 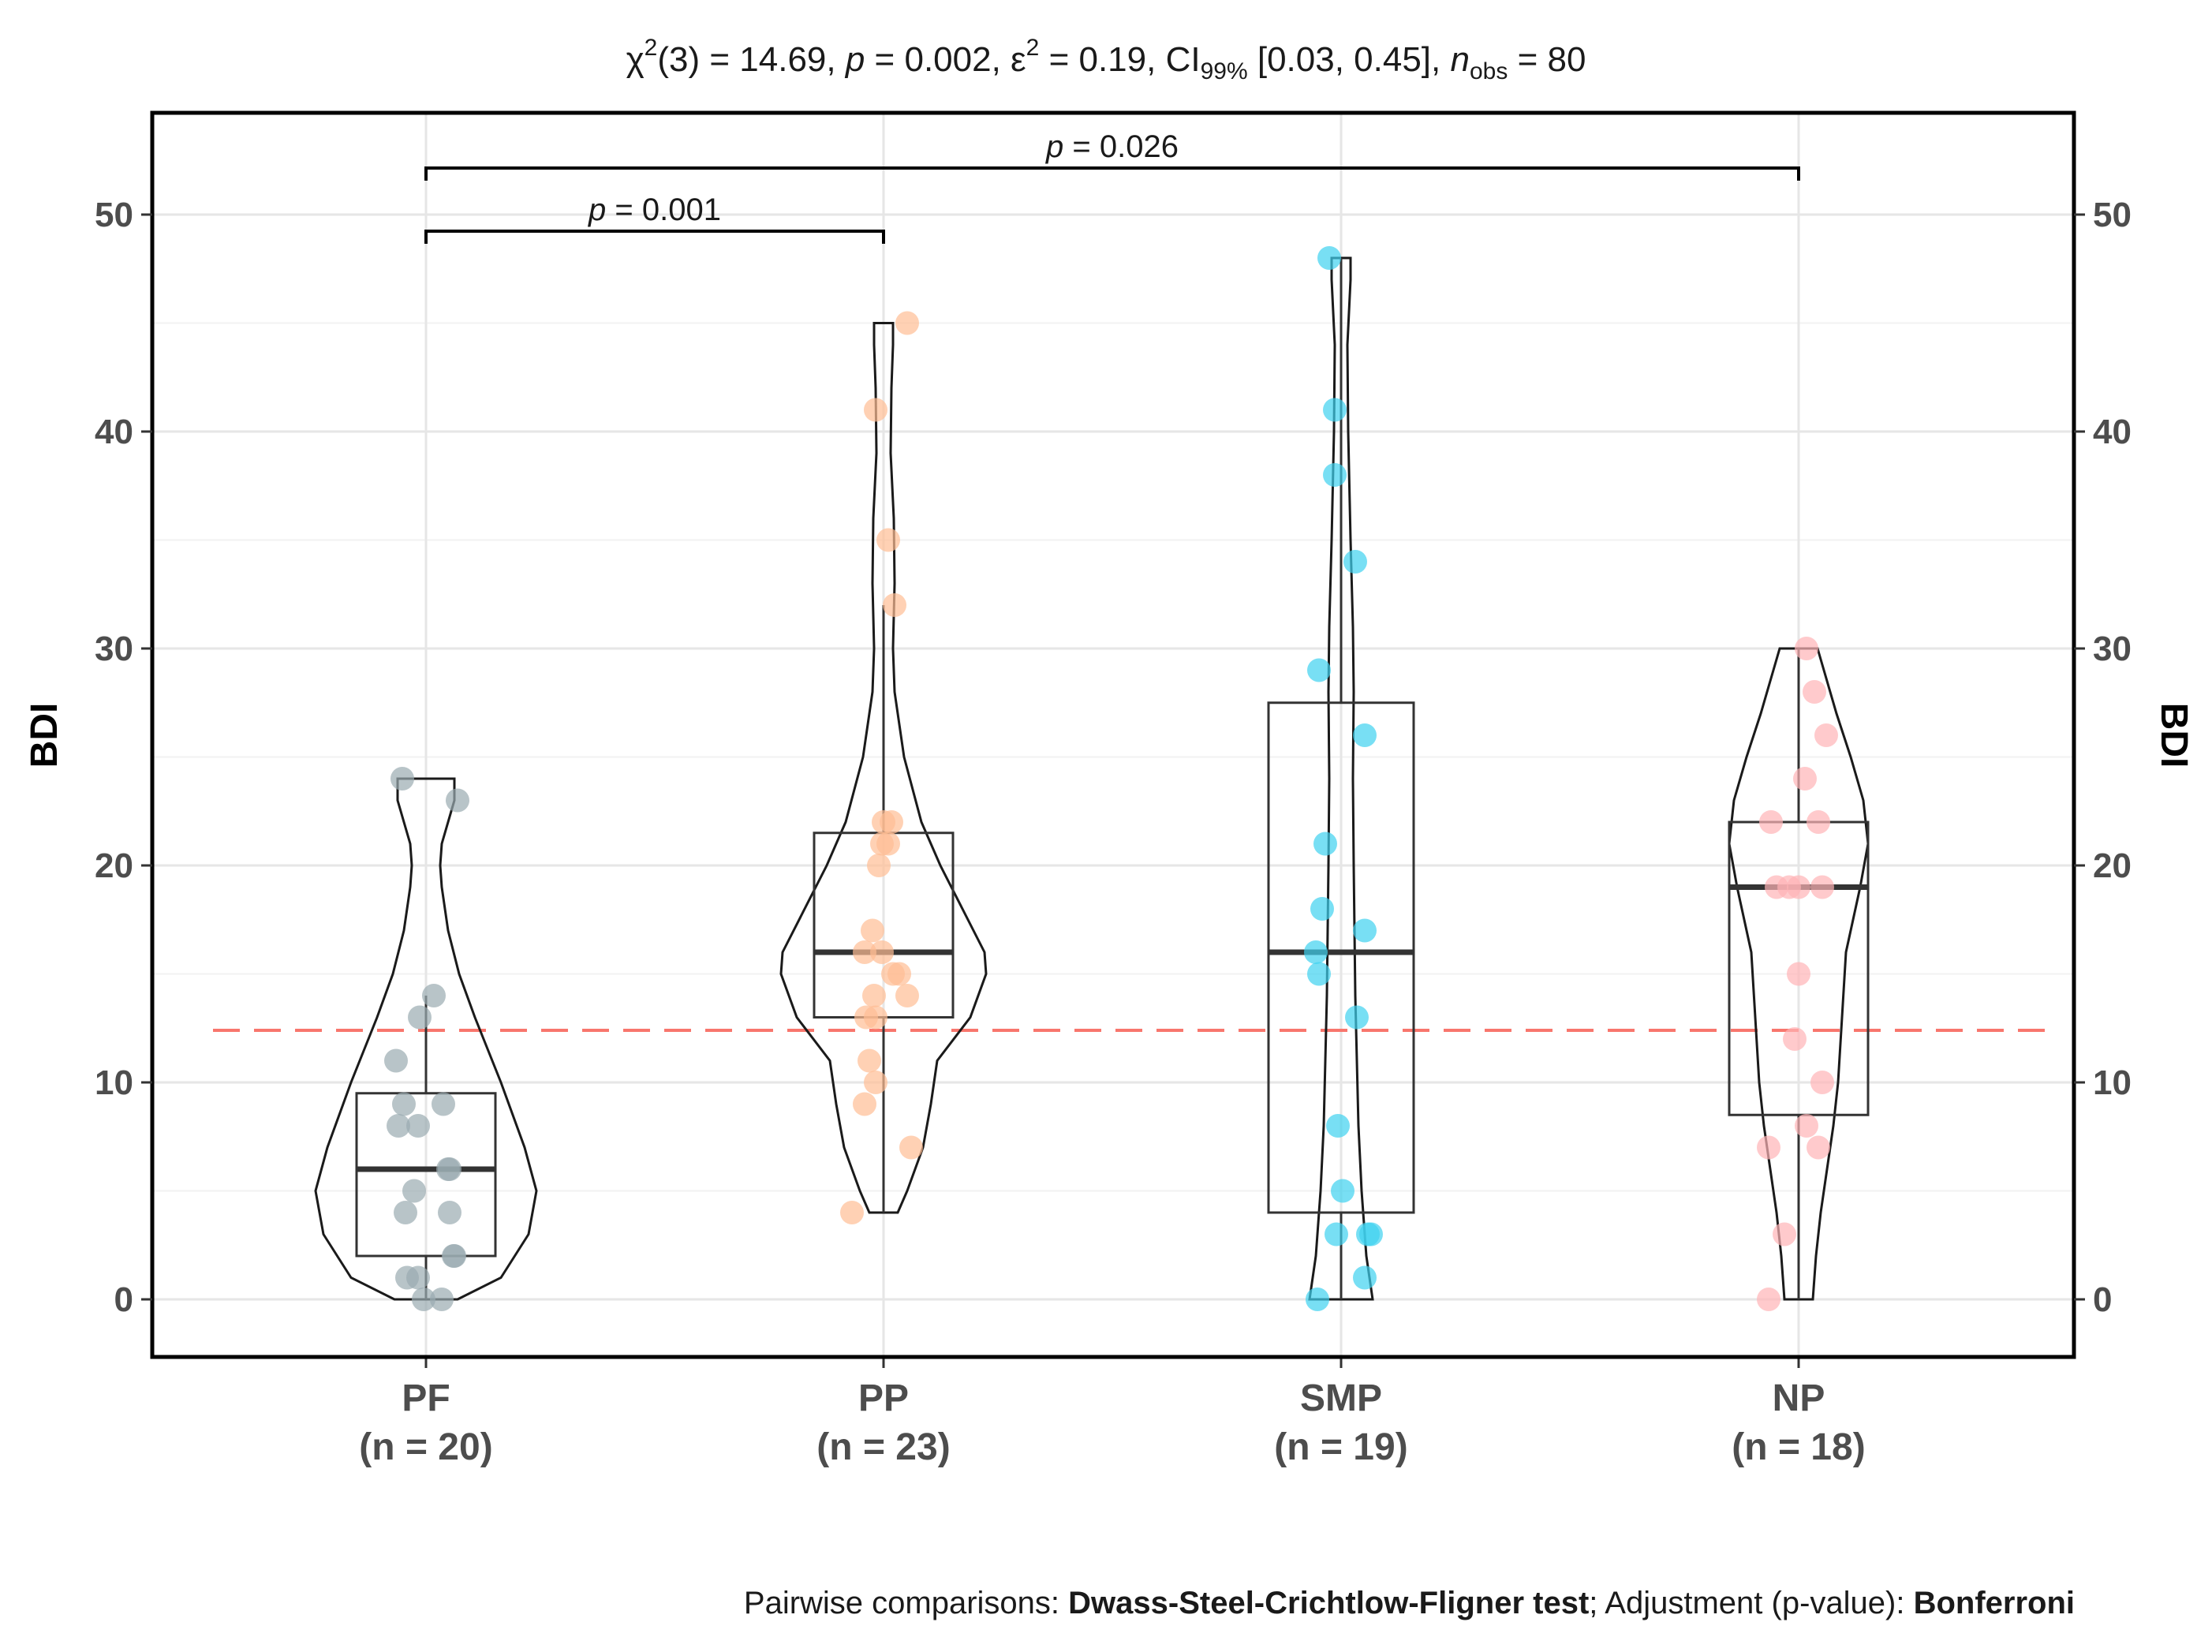 I want to click on group-pp, so click(x=883, y=767).